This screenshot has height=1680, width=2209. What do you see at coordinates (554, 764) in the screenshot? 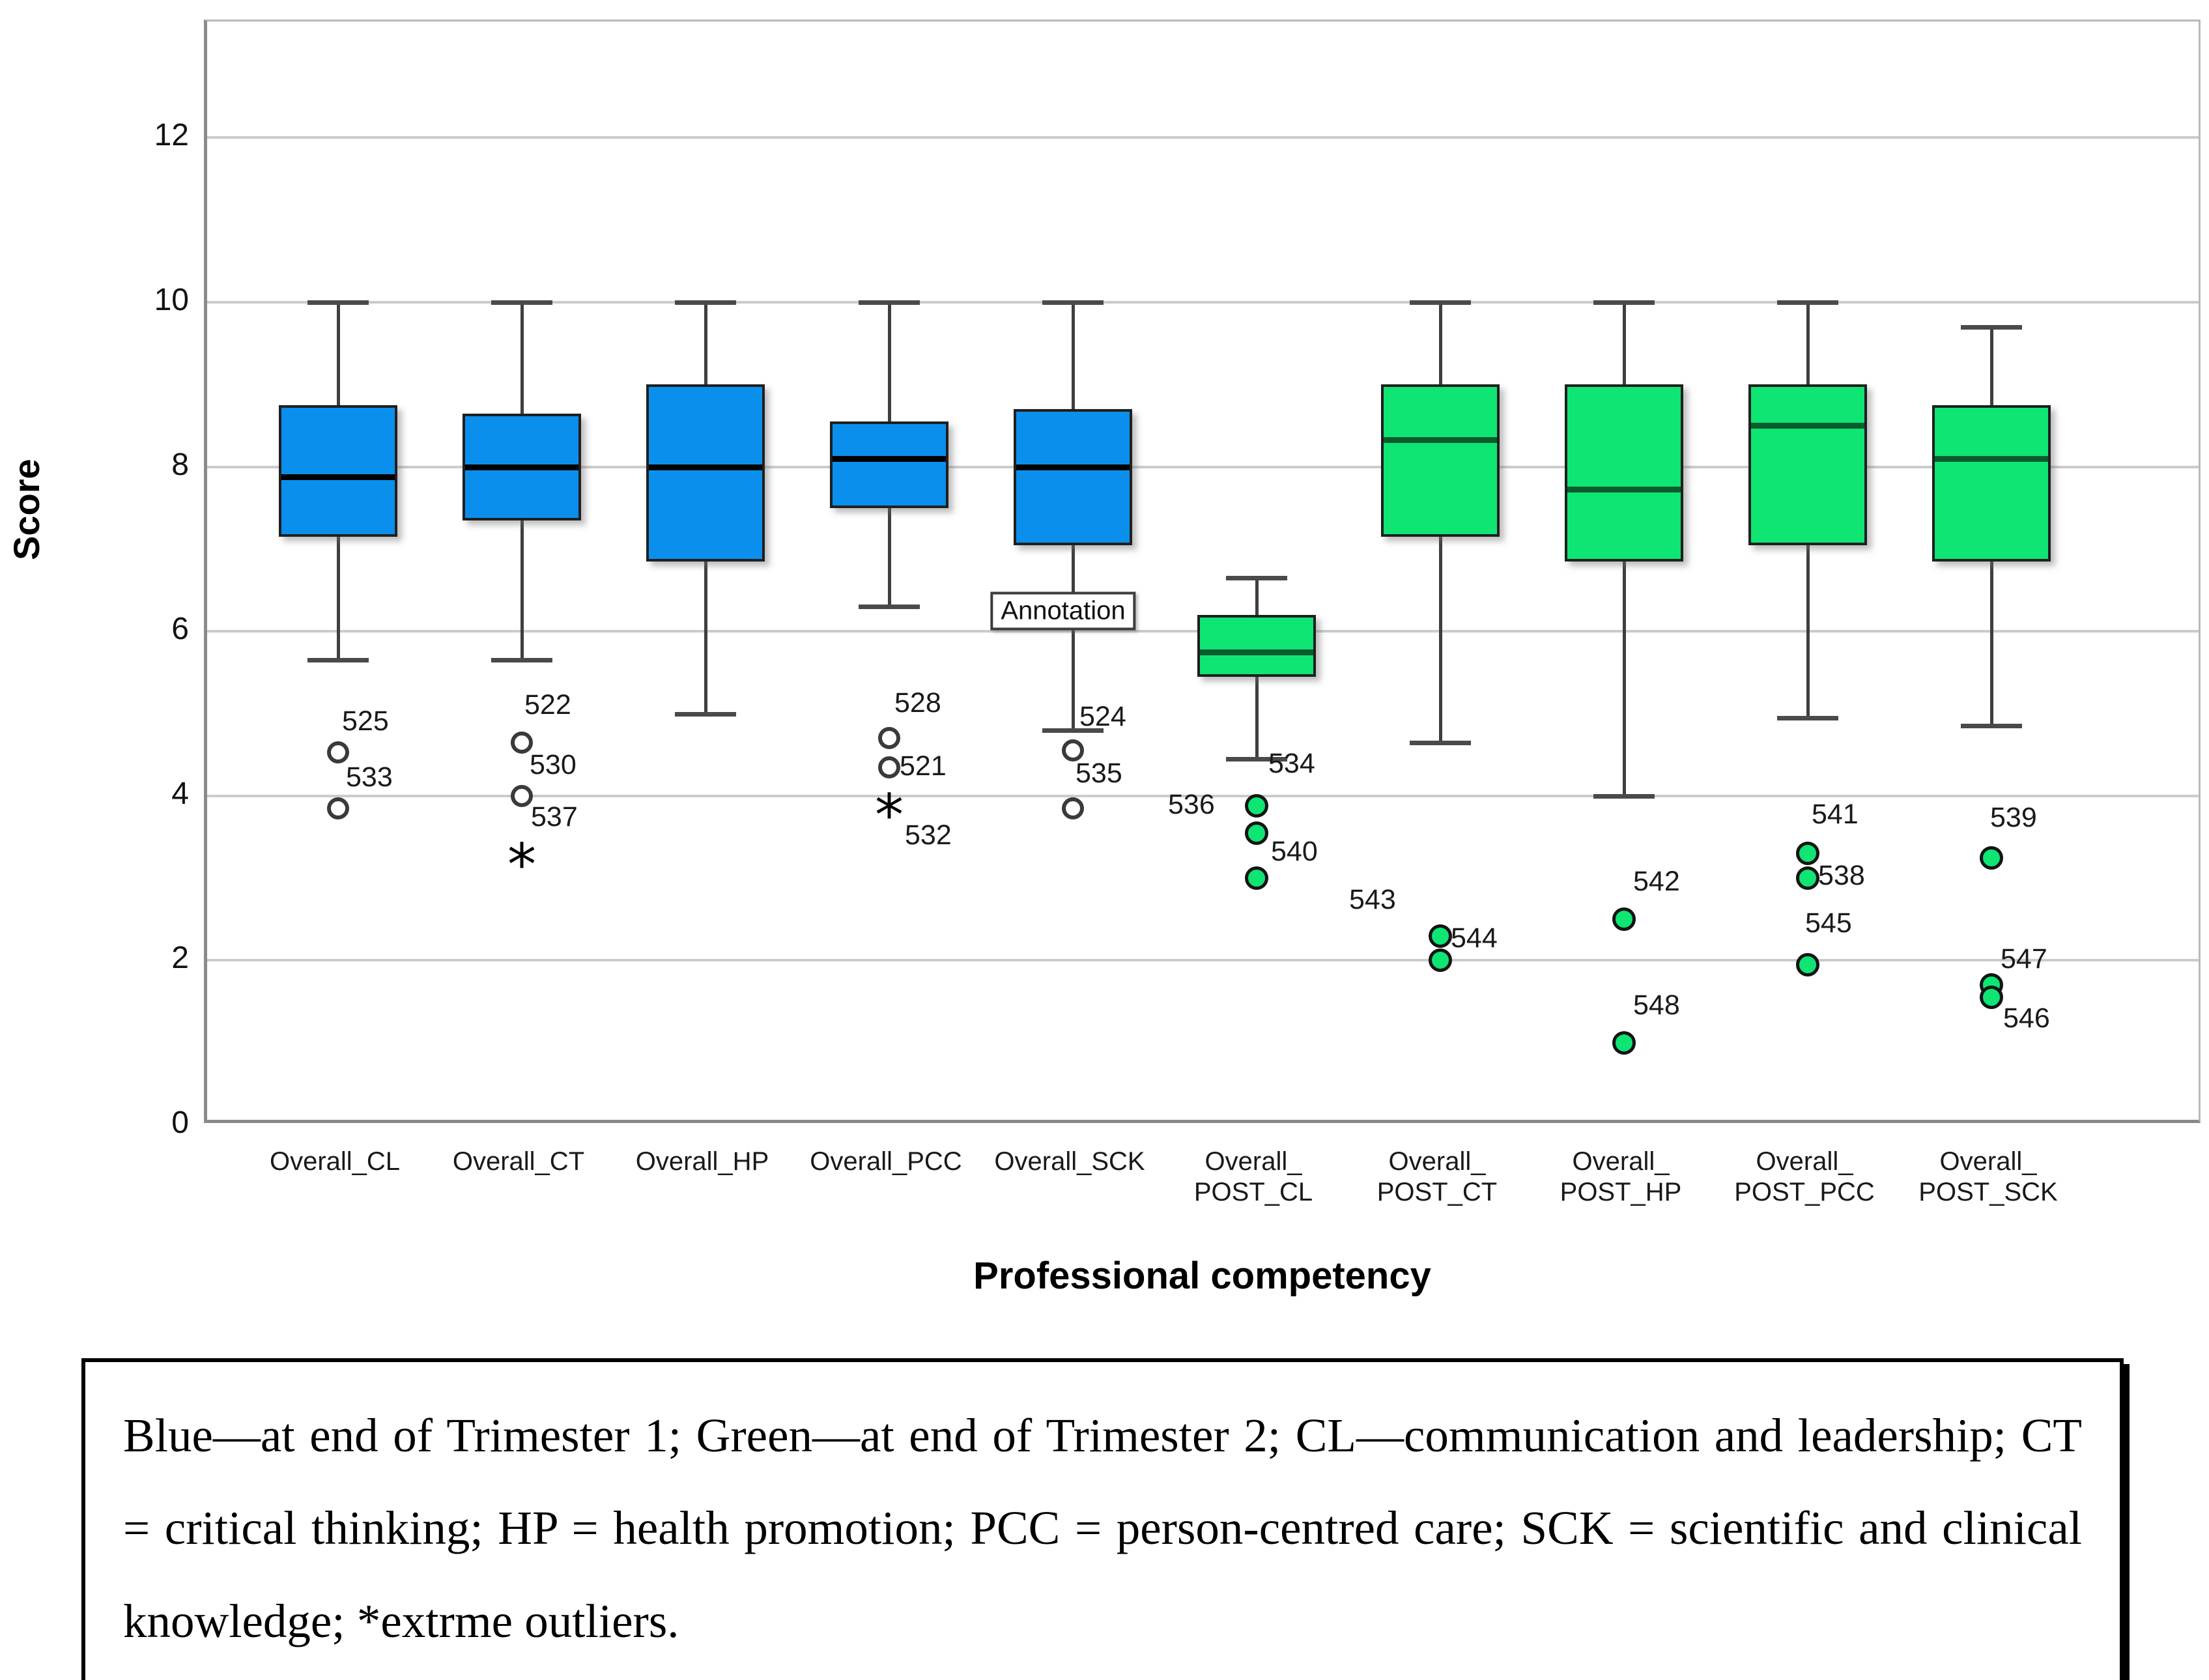
I see `outlier-label-530: 530` at bounding box center [554, 764].